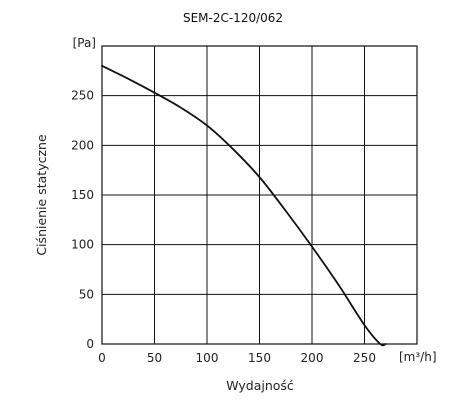 This screenshot has height=413, width=470. Describe the element at coordinates (364, 358) in the screenshot. I see `x-tick-label: 250` at that location.